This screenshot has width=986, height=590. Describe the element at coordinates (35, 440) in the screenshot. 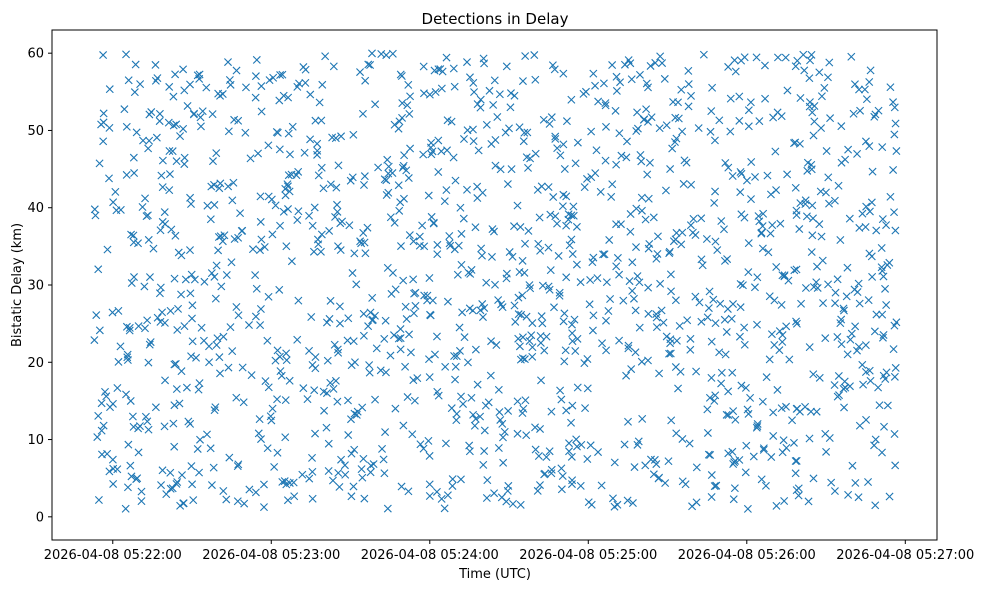

I see `y-tick-label: 10` at that location.